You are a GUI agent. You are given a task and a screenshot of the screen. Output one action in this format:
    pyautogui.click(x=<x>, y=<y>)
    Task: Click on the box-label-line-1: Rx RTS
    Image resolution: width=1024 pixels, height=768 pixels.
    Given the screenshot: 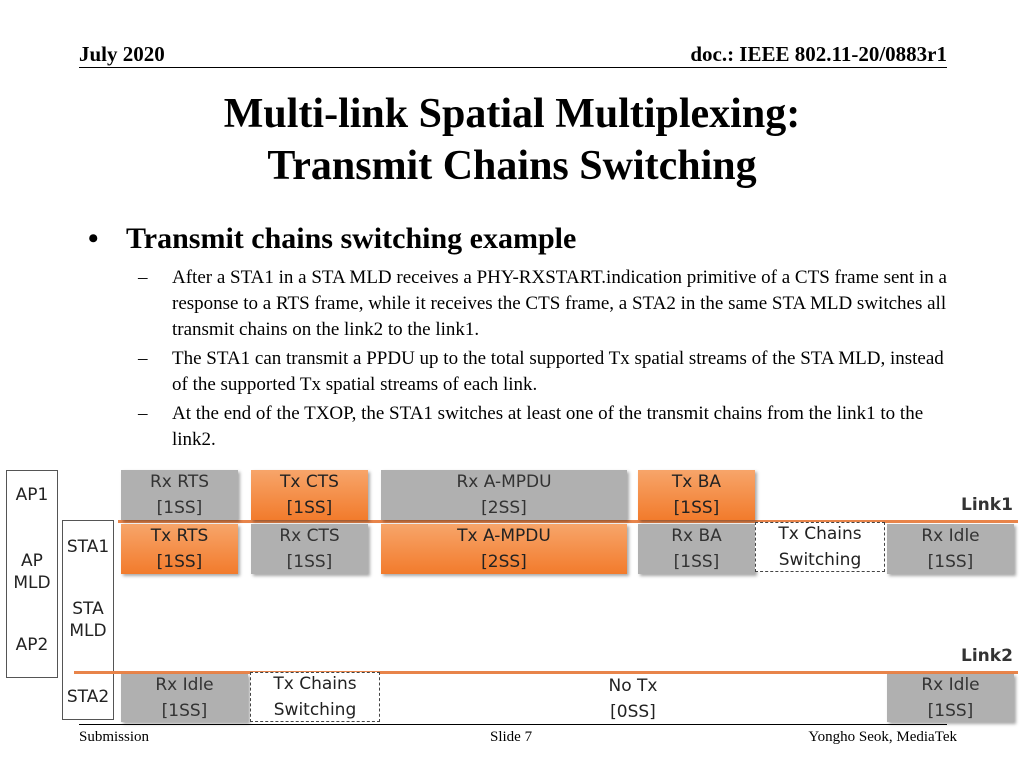 What is the action you would take?
    pyautogui.click(x=179, y=482)
    